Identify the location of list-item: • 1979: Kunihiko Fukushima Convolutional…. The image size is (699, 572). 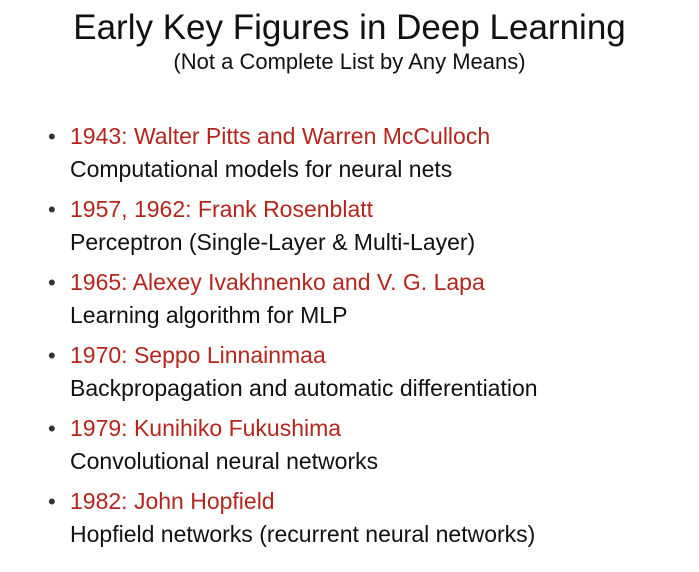
(368, 448).